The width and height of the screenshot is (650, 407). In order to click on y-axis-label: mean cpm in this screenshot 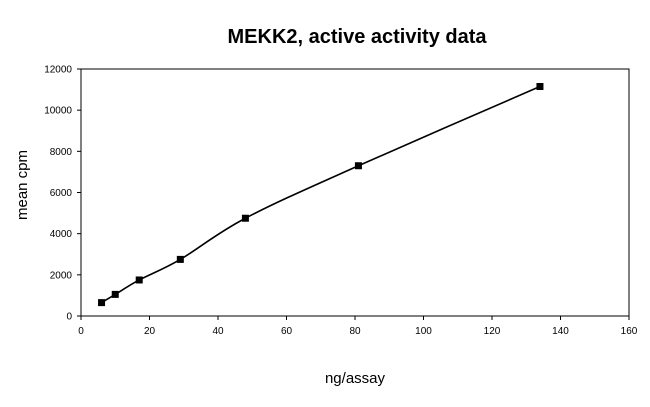, I will do `click(22, 185)`.